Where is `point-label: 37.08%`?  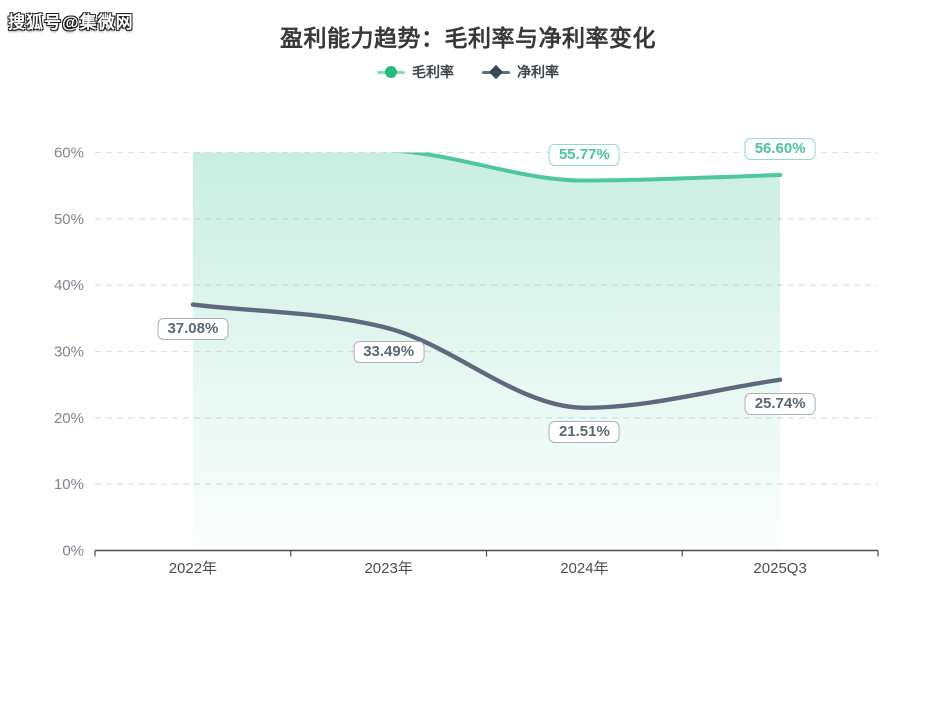
point-label: 37.08% is located at coordinates (193, 328).